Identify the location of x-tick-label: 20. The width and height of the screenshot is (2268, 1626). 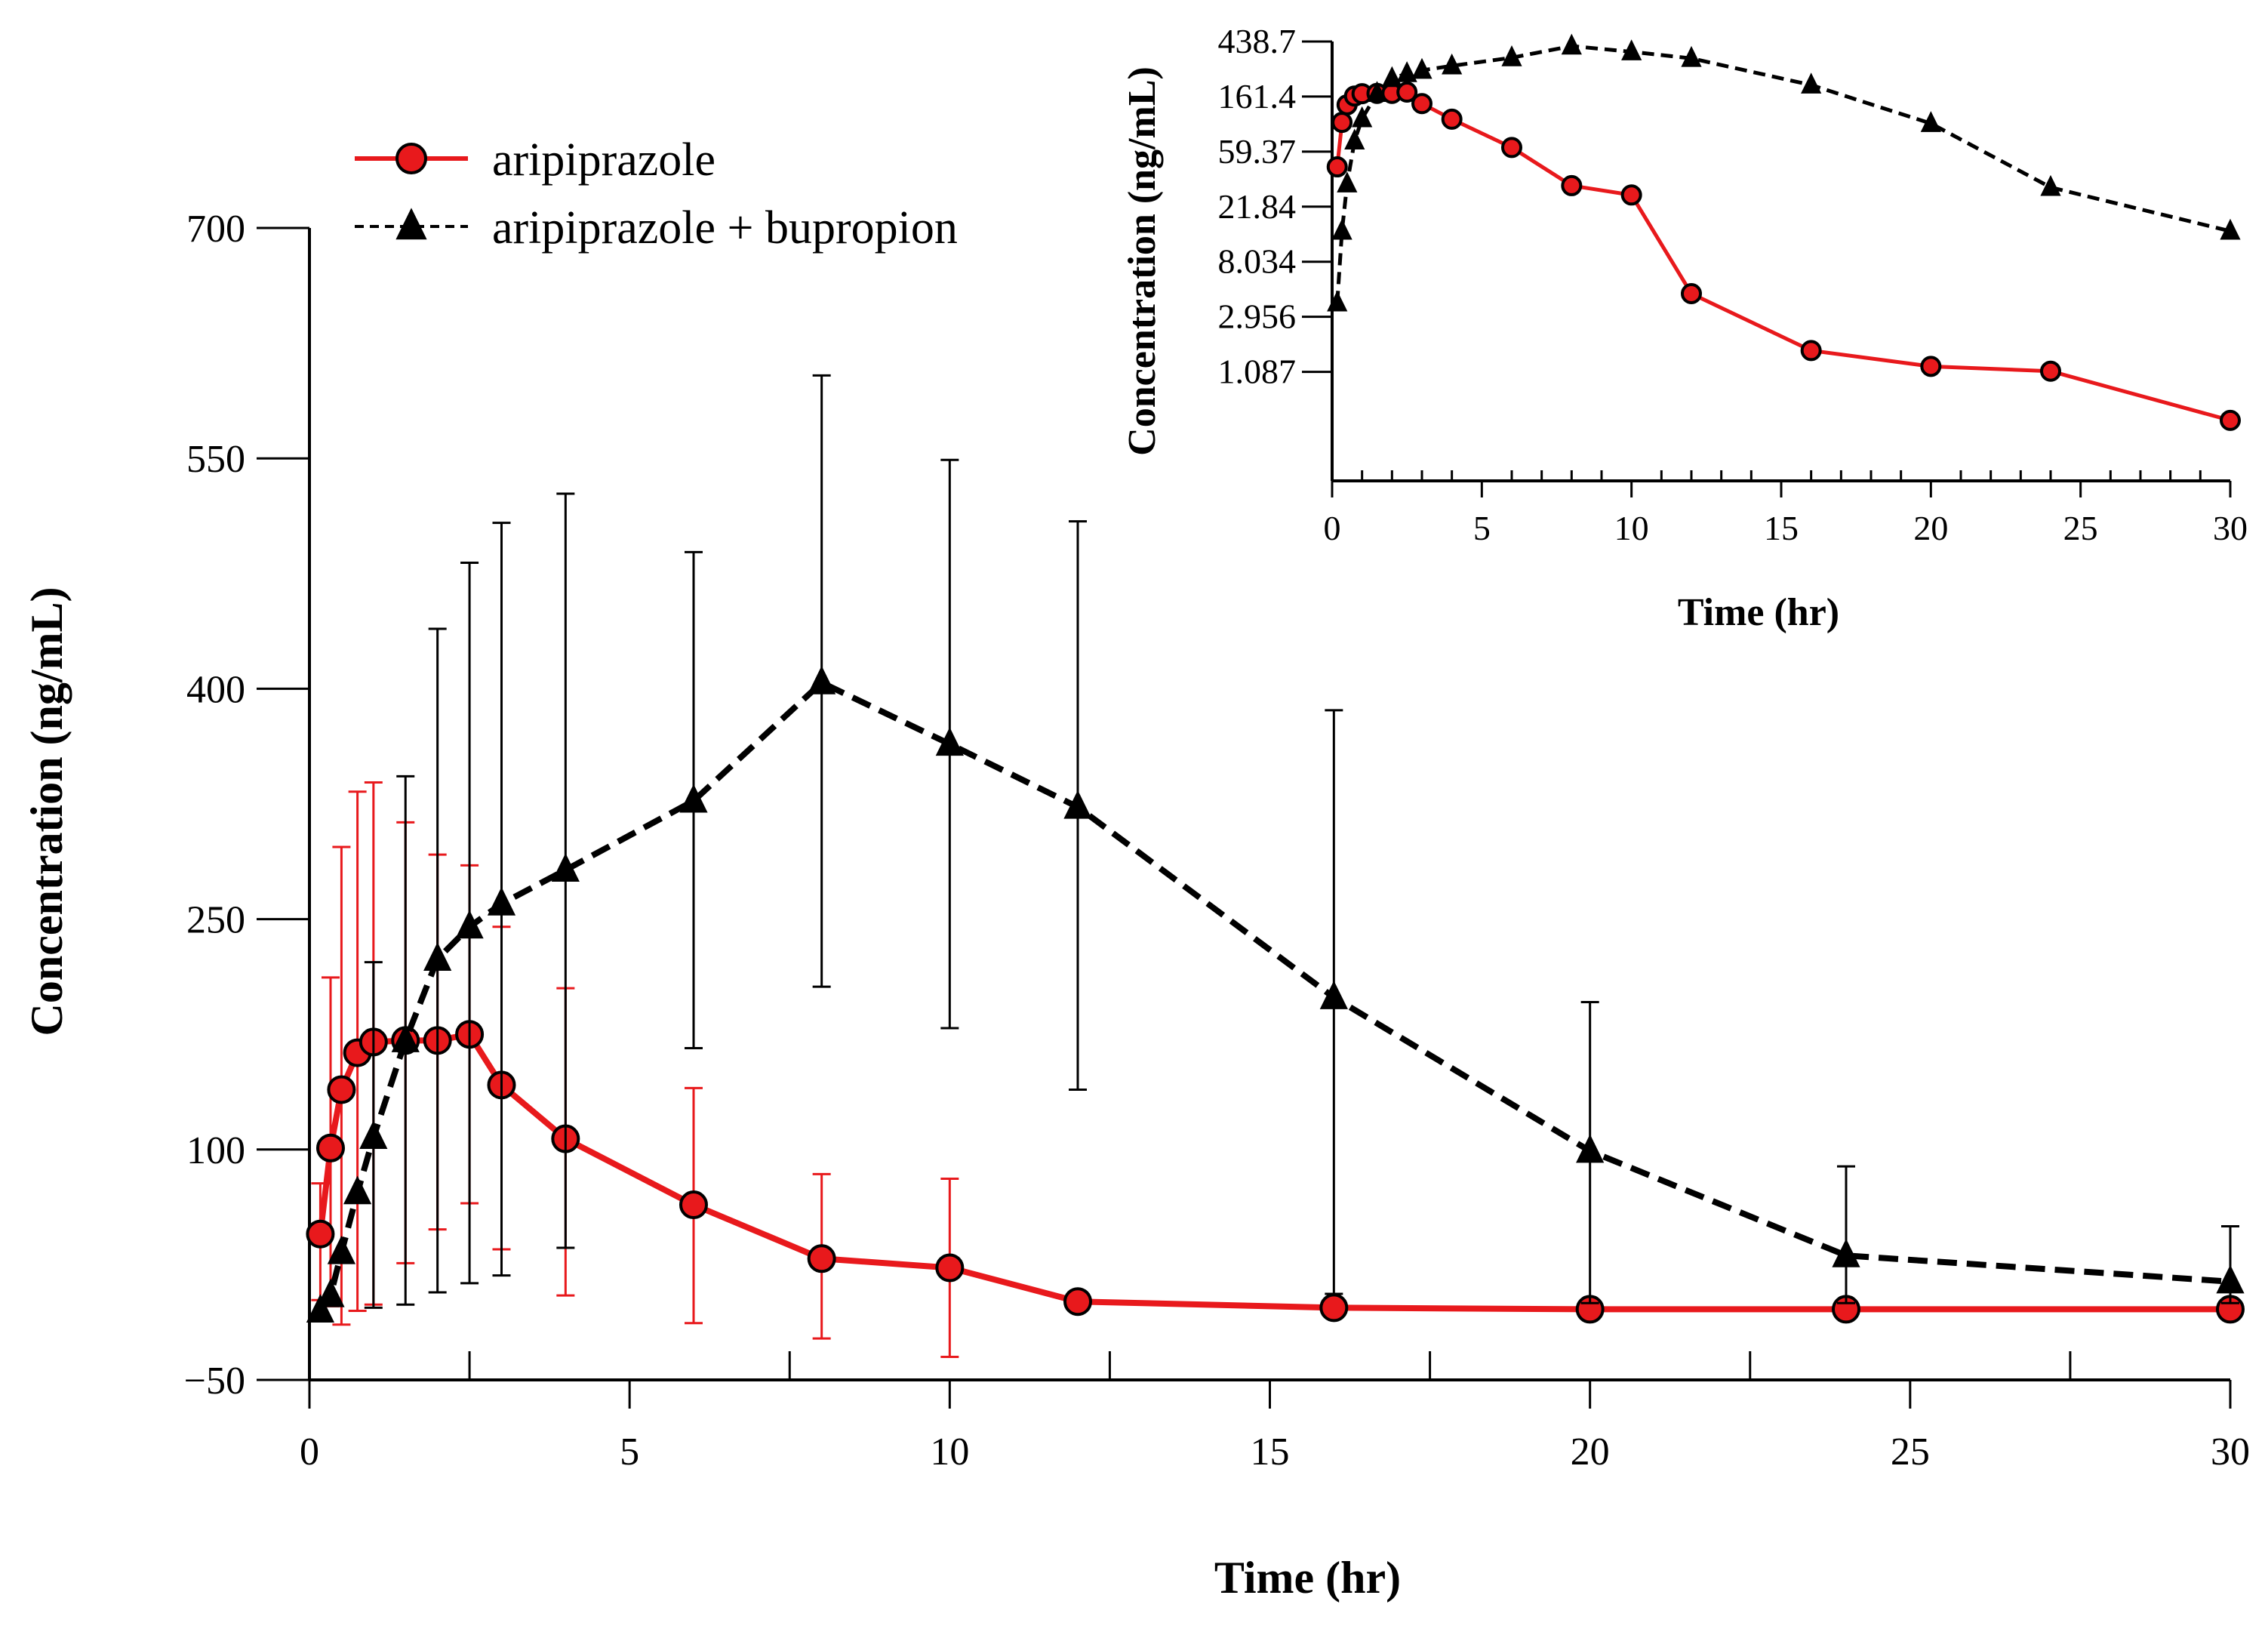
(1591, 1452).